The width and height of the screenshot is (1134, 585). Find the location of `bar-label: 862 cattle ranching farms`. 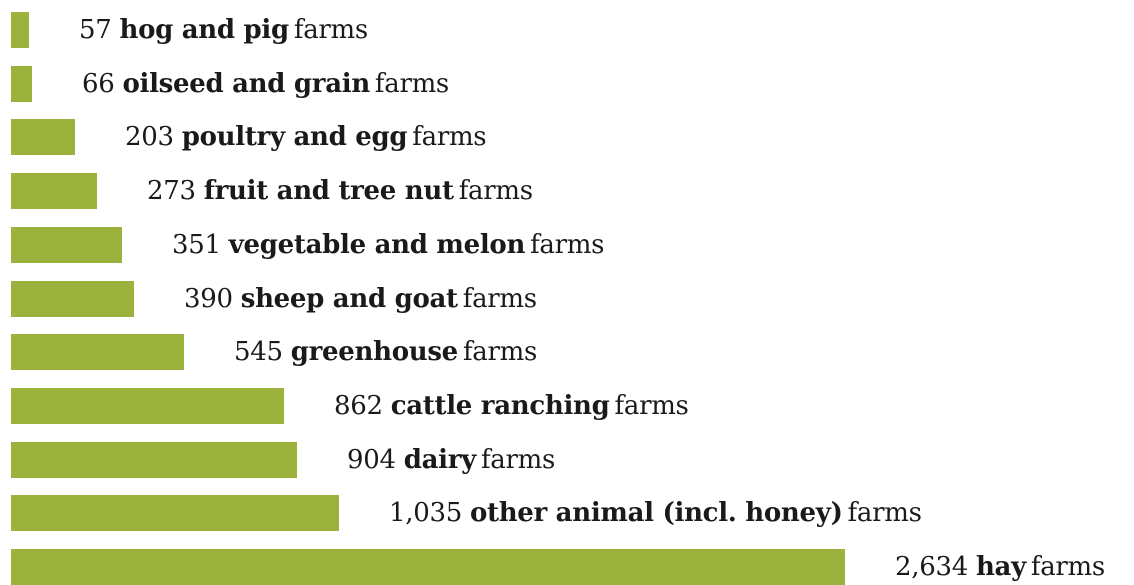

bar-label: 862 cattle ranching farms is located at coordinates (511, 406).